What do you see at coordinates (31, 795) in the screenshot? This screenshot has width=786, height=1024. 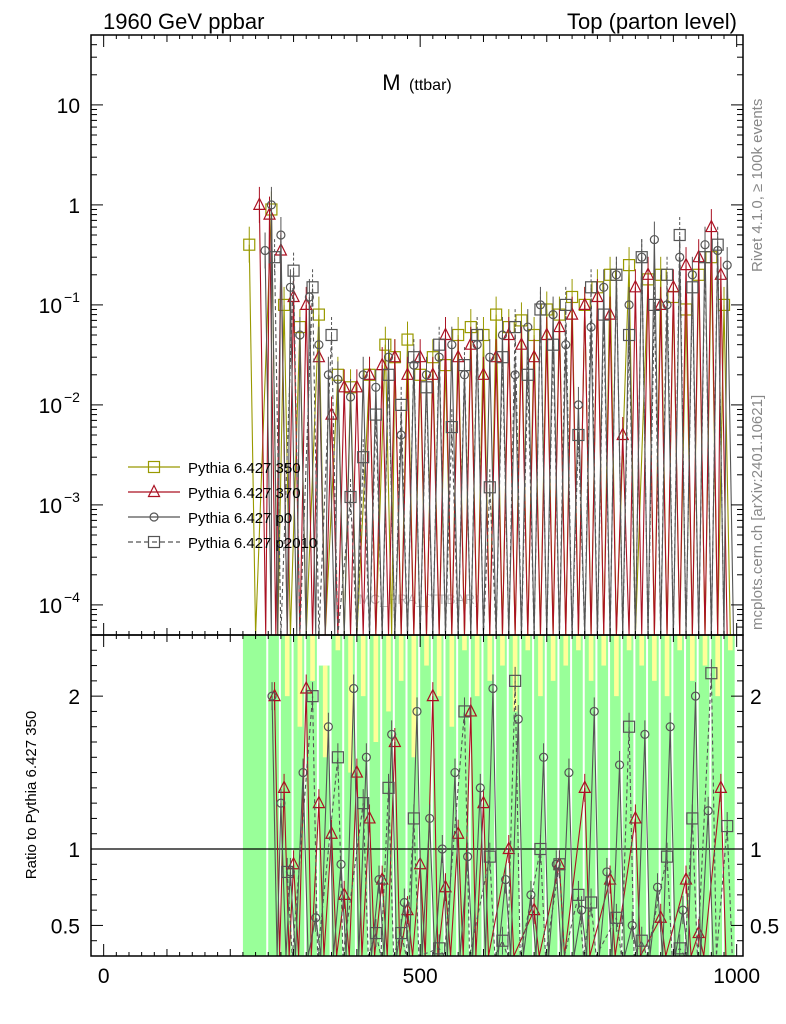 I see `ratio-y-axis-label: Ratio to Pythia 6.427 350` at bounding box center [31, 795].